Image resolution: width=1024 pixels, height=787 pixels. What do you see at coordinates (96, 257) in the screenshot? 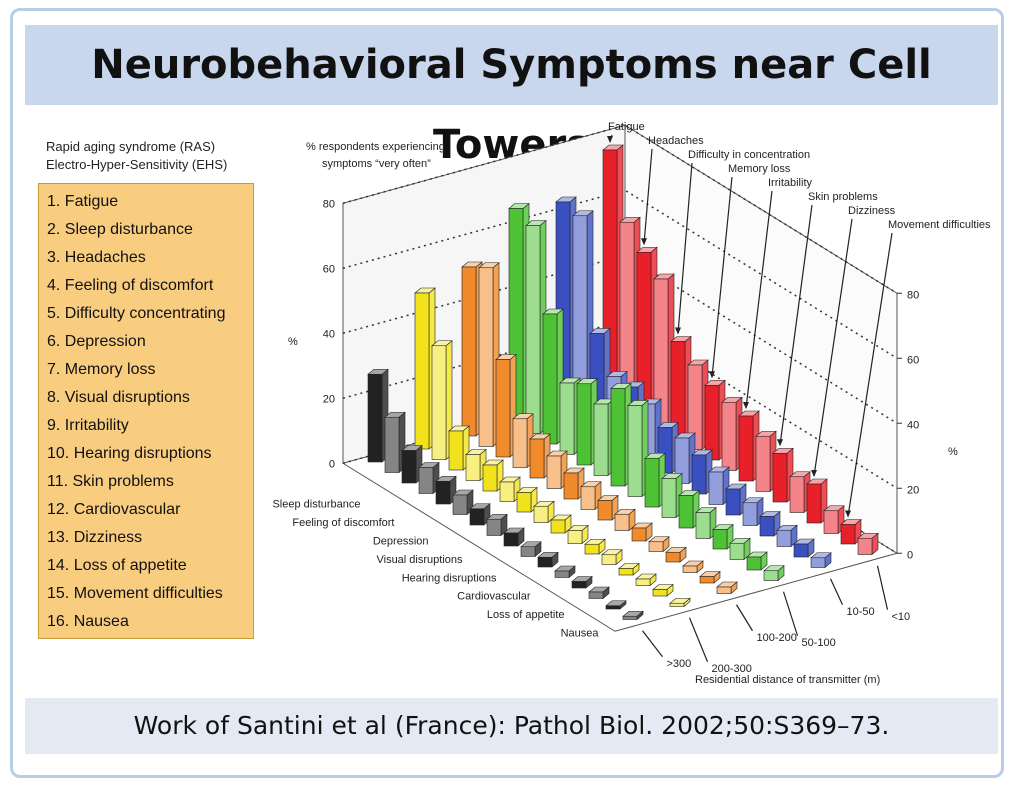
I see `list-item: 3. Headaches` at bounding box center [96, 257].